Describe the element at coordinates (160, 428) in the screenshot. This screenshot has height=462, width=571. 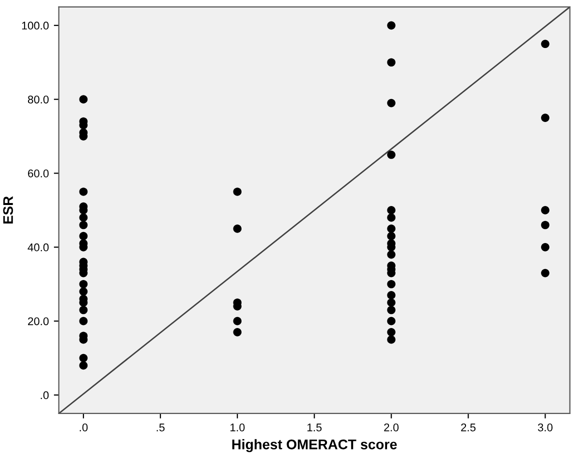
I see `x-tick-label: .5` at that location.